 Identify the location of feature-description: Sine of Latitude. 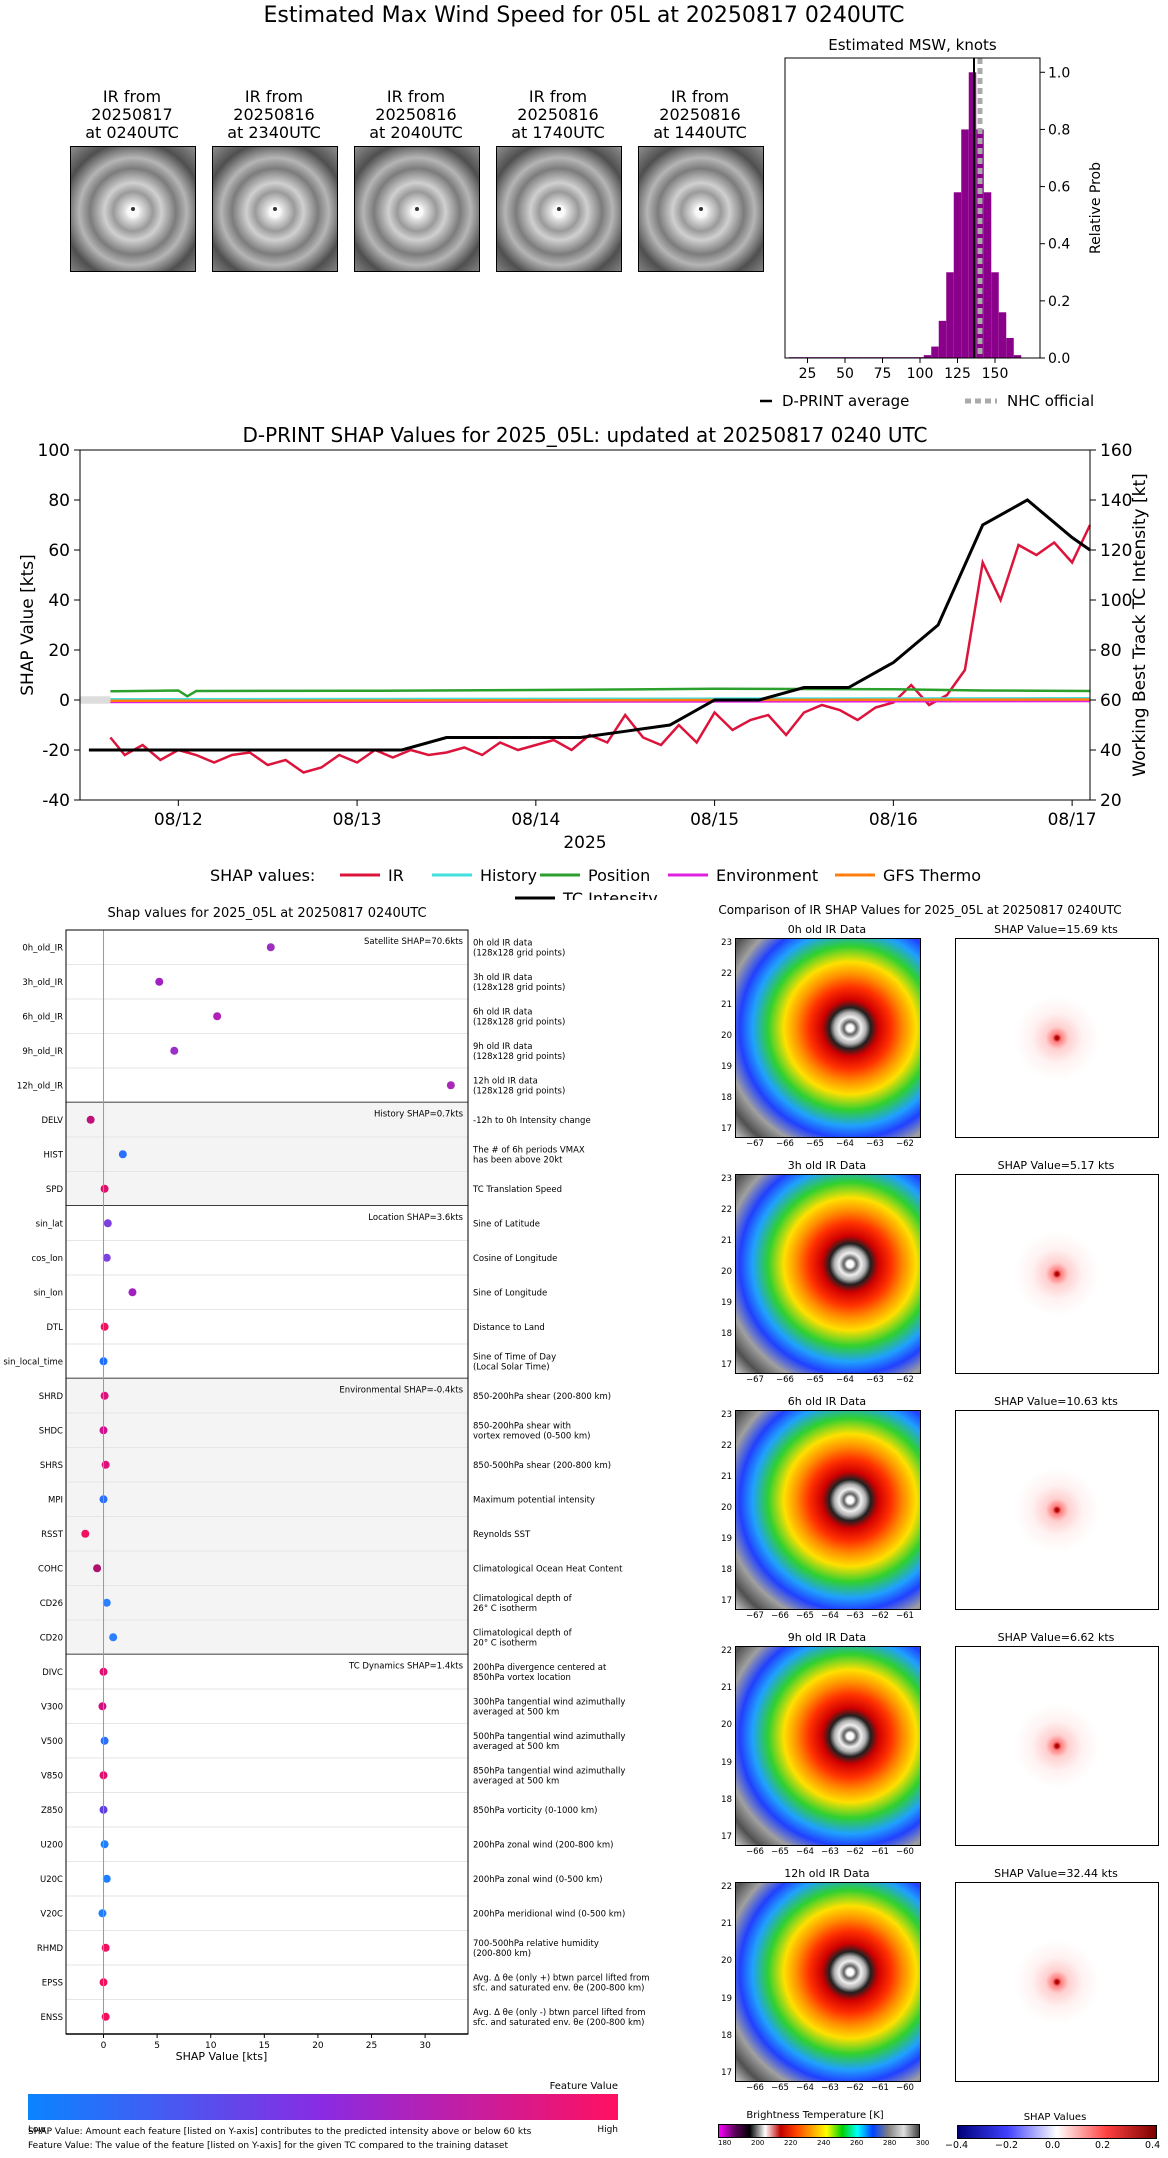
(506, 1224).